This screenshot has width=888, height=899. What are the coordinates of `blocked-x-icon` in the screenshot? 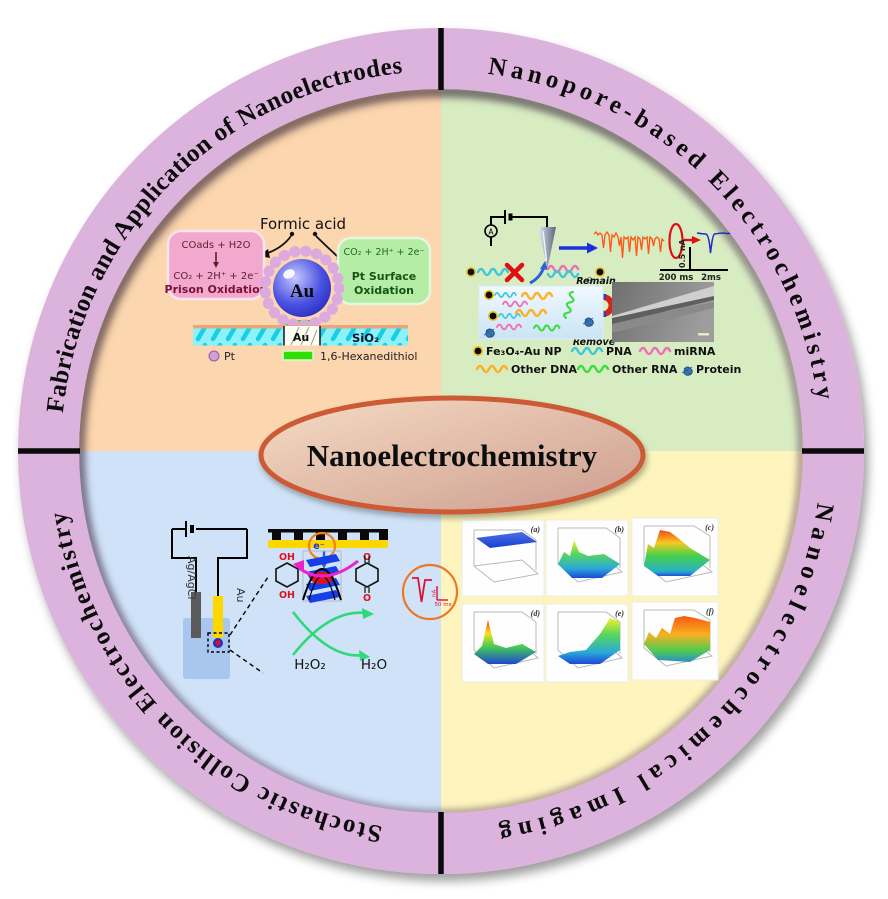 It's located at (514, 272).